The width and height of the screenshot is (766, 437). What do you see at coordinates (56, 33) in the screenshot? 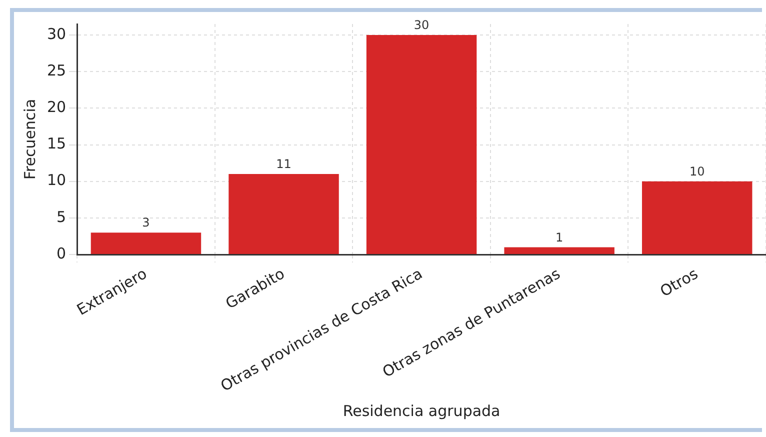
I see `y-tick-label: 30` at bounding box center [56, 33].